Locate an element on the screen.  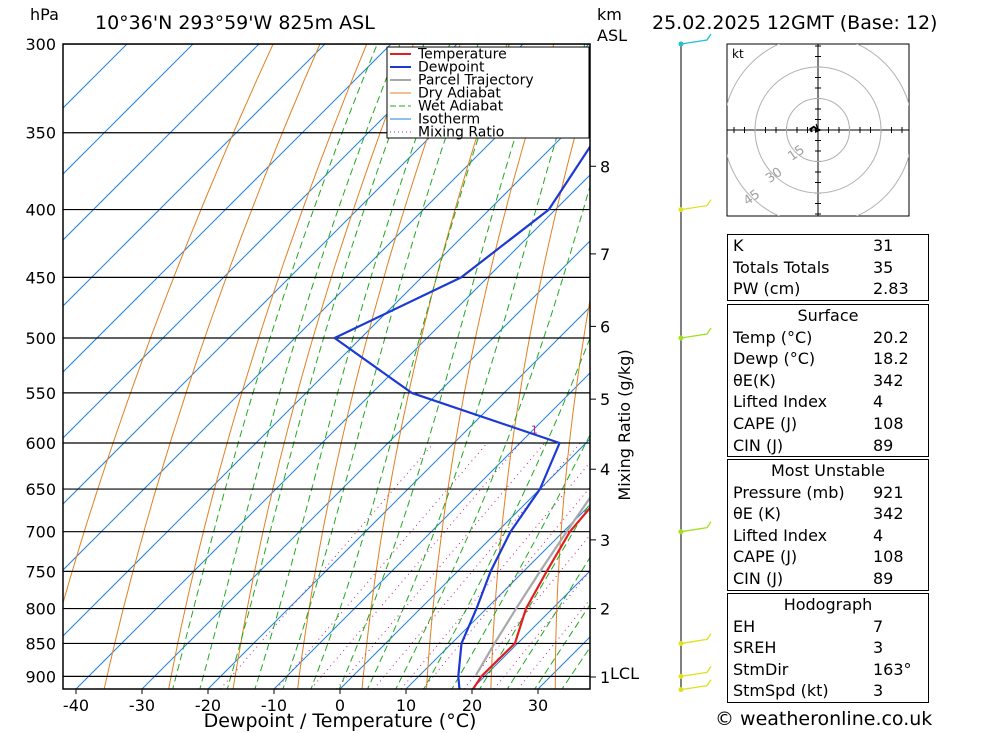
table-row: StmDir 163° is located at coordinates (828, 670).